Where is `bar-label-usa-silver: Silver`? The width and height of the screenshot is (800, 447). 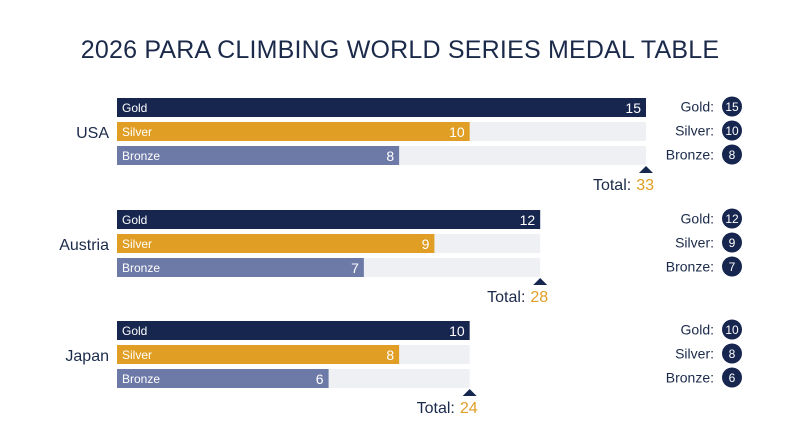 bar-label-usa-silver: Silver is located at coordinates (137, 132).